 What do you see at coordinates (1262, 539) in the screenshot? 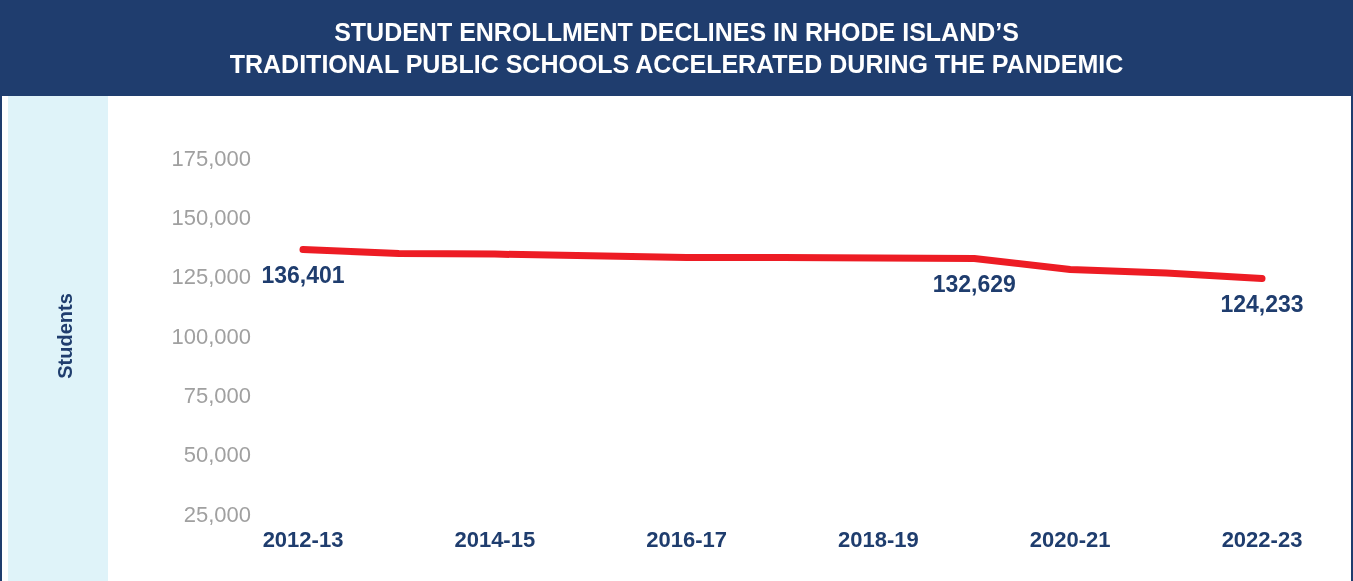
I see `x-tick-label: 2022-23` at bounding box center [1262, 539].